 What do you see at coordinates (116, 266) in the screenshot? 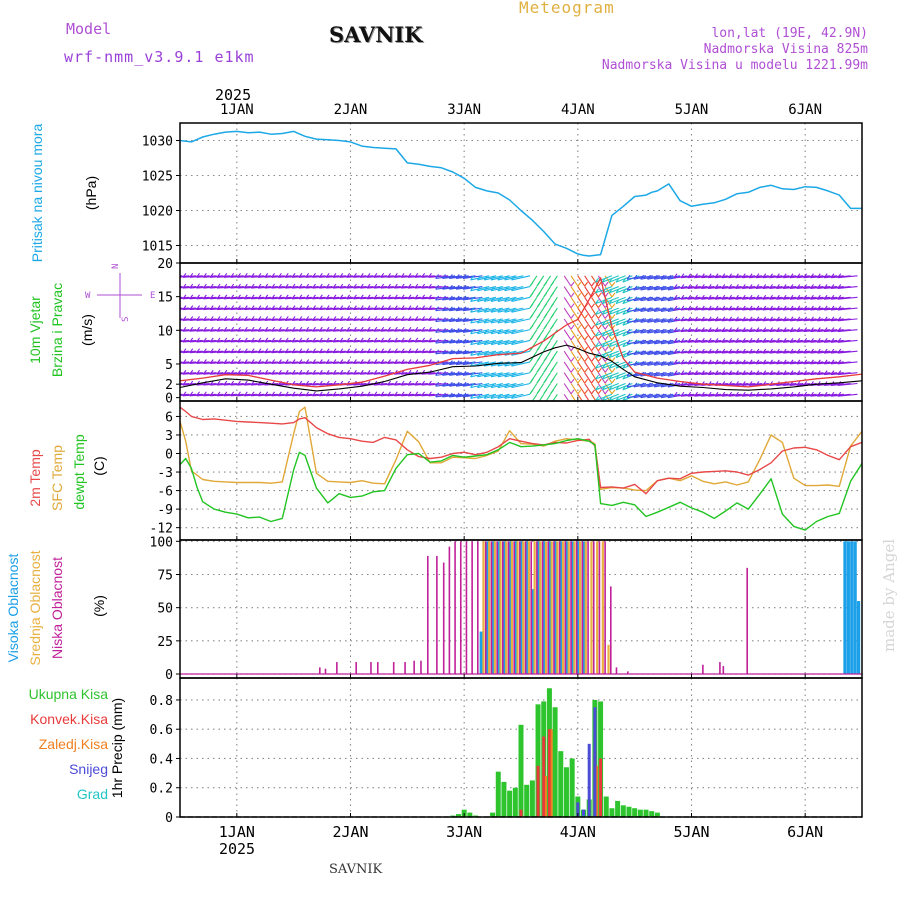
I see `compass-north: N` at bounding box center [116, 266].